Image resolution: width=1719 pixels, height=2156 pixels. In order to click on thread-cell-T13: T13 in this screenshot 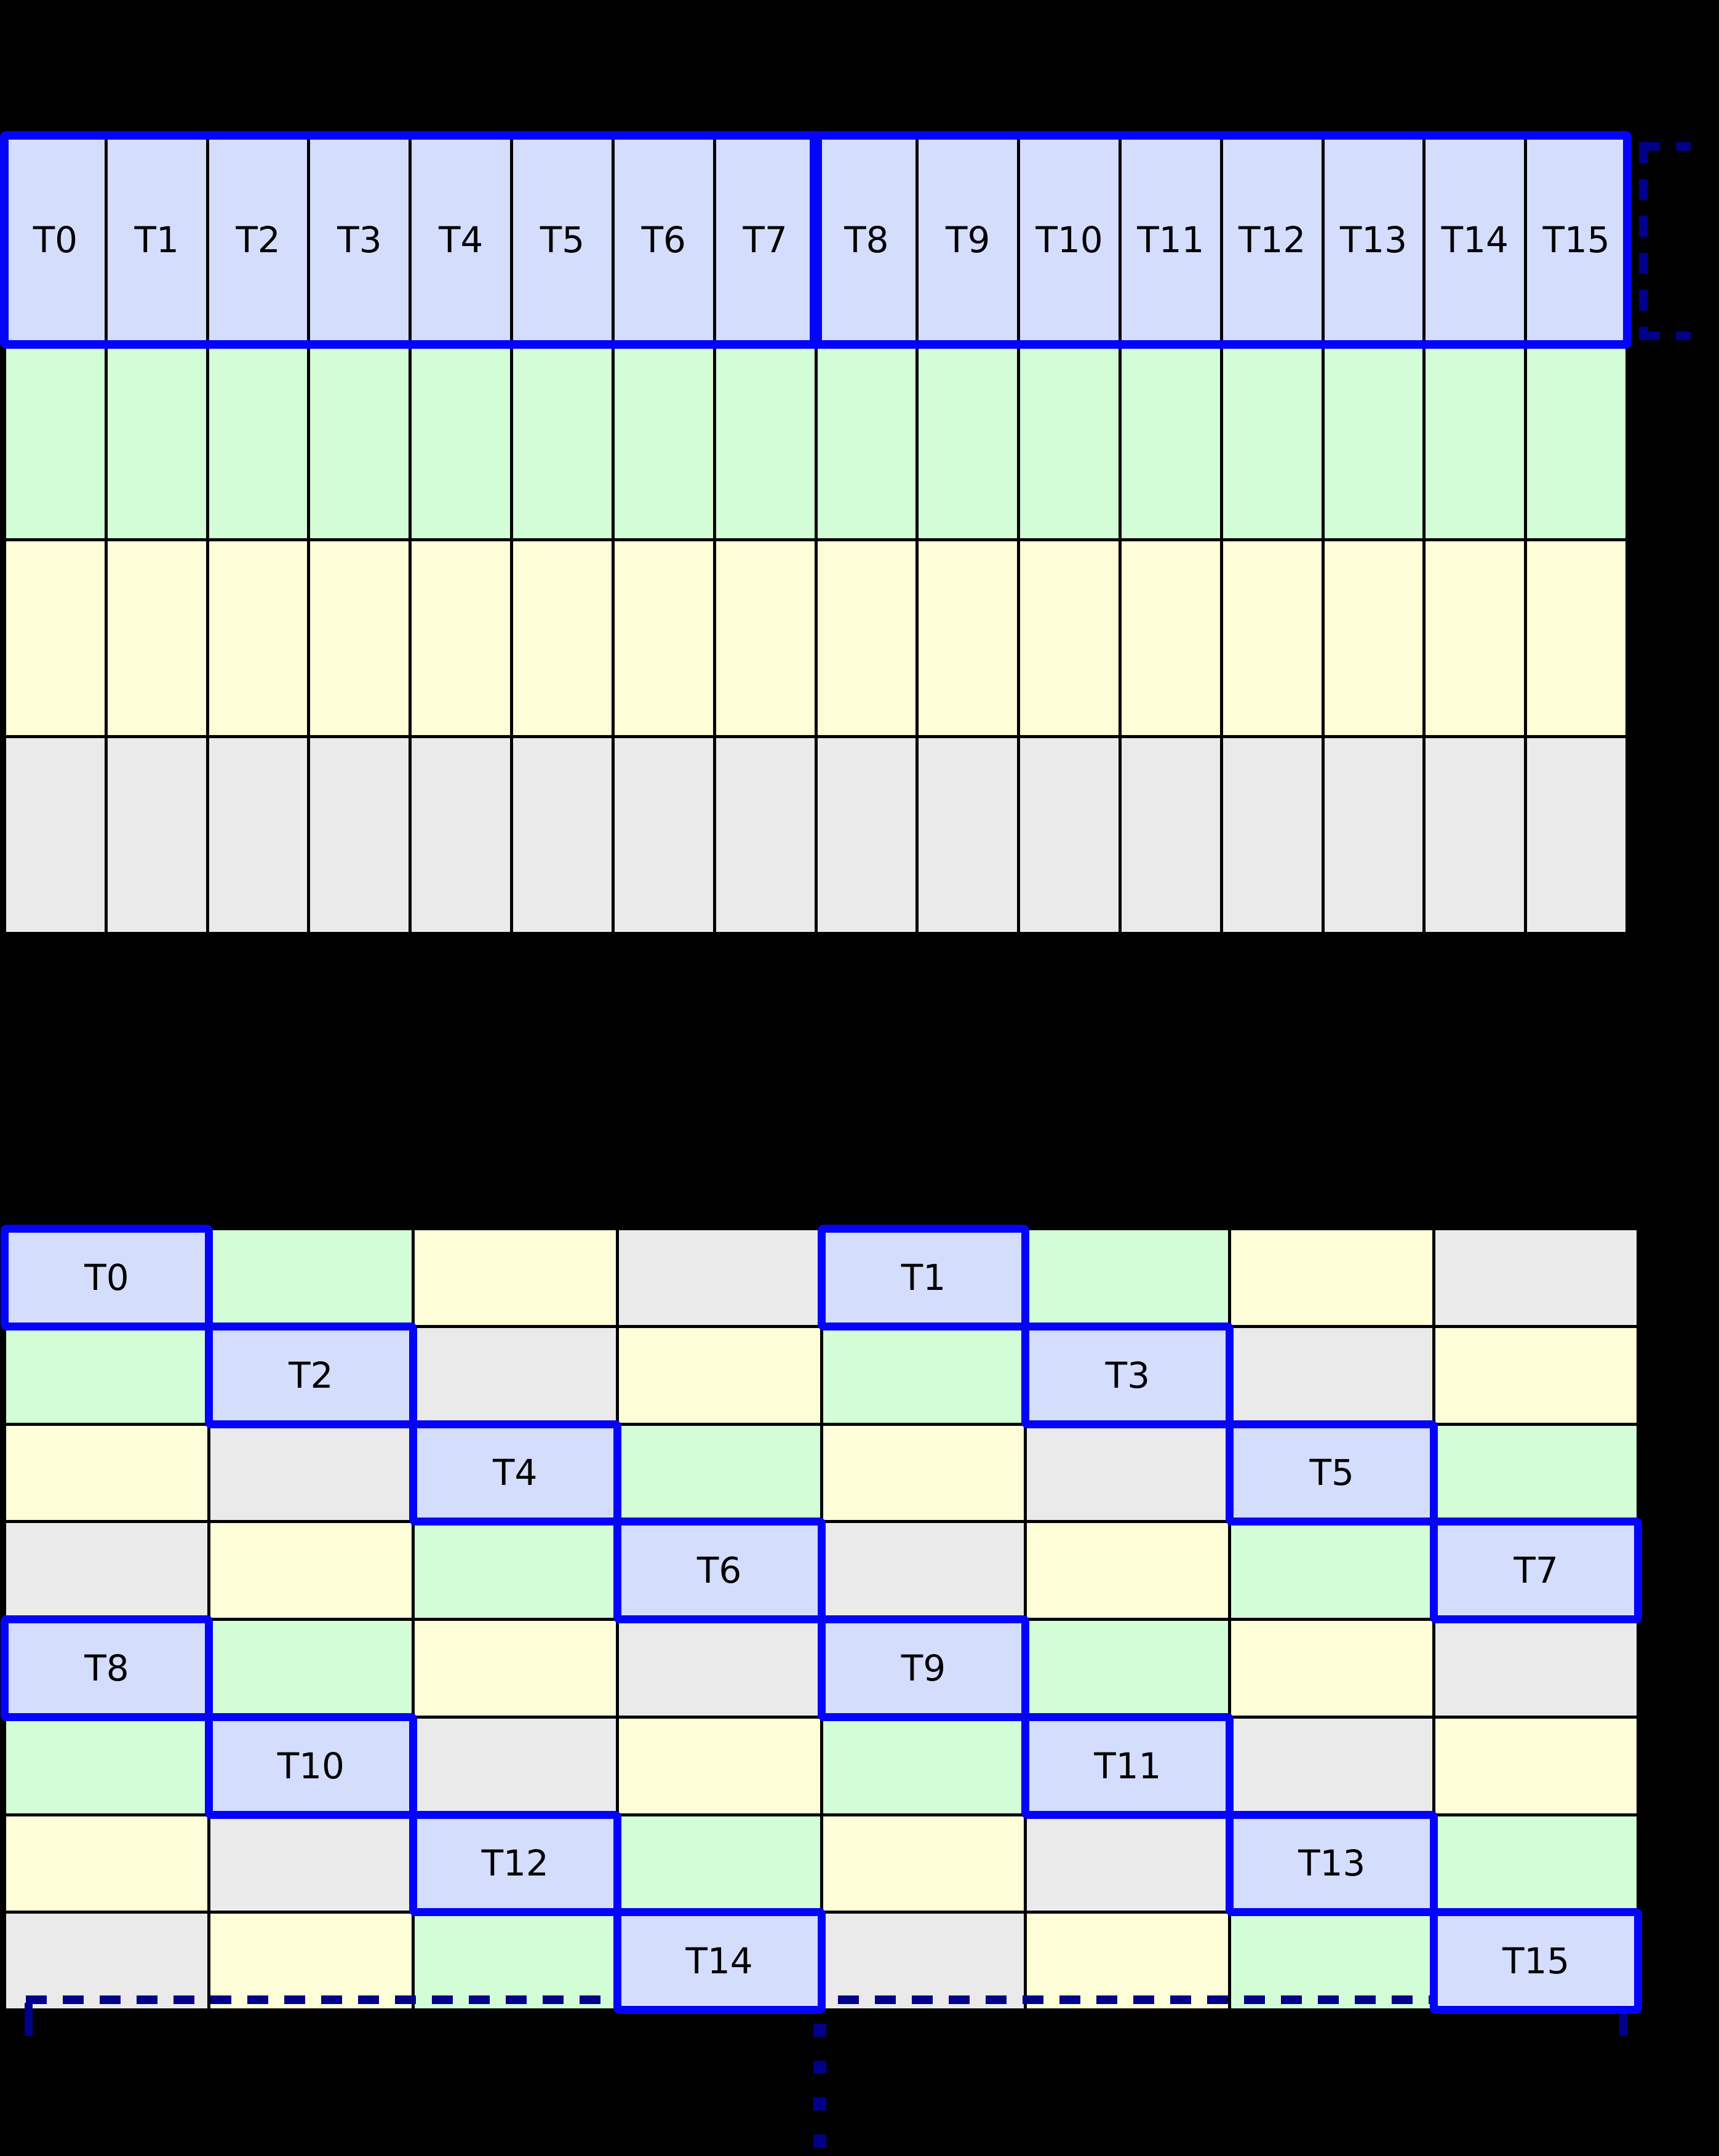, I will do `click(1373, 239)`.